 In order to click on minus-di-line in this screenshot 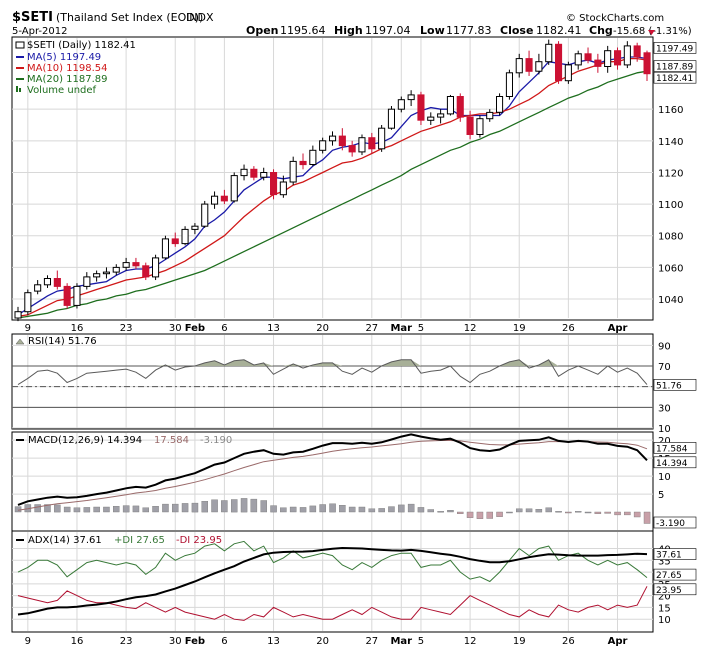, I will do `click(332, 603)`.